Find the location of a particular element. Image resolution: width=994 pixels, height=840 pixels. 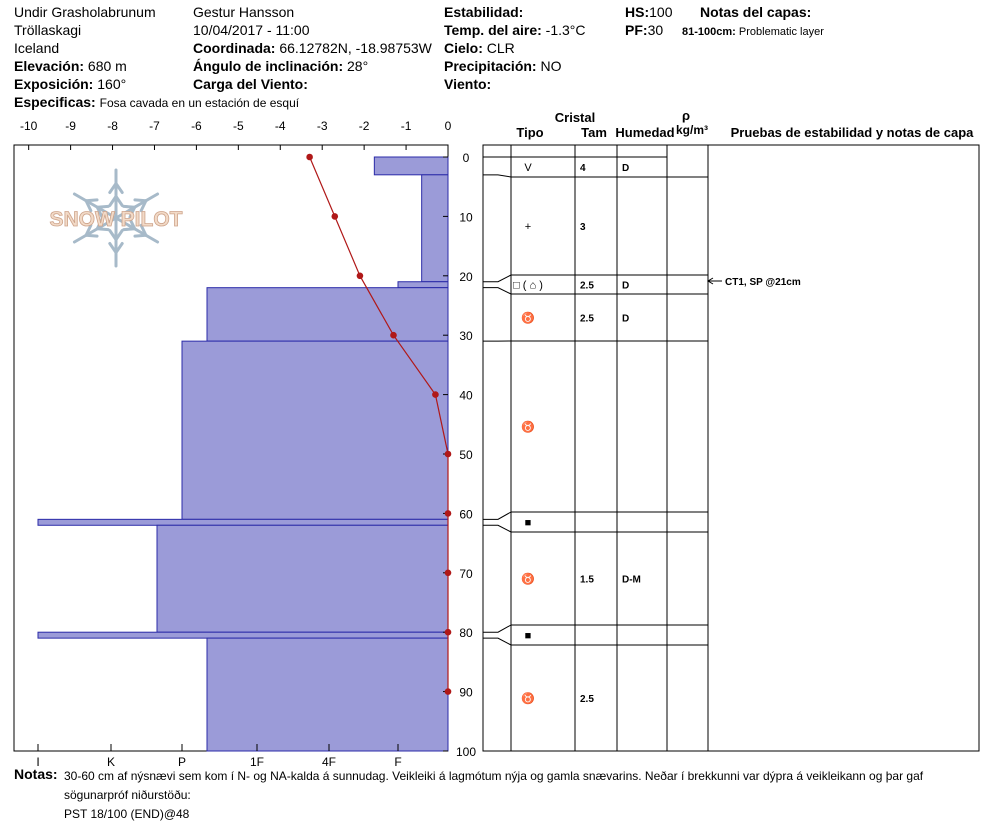

temp-tick-label: -2 is located at coordinates (364, 126).